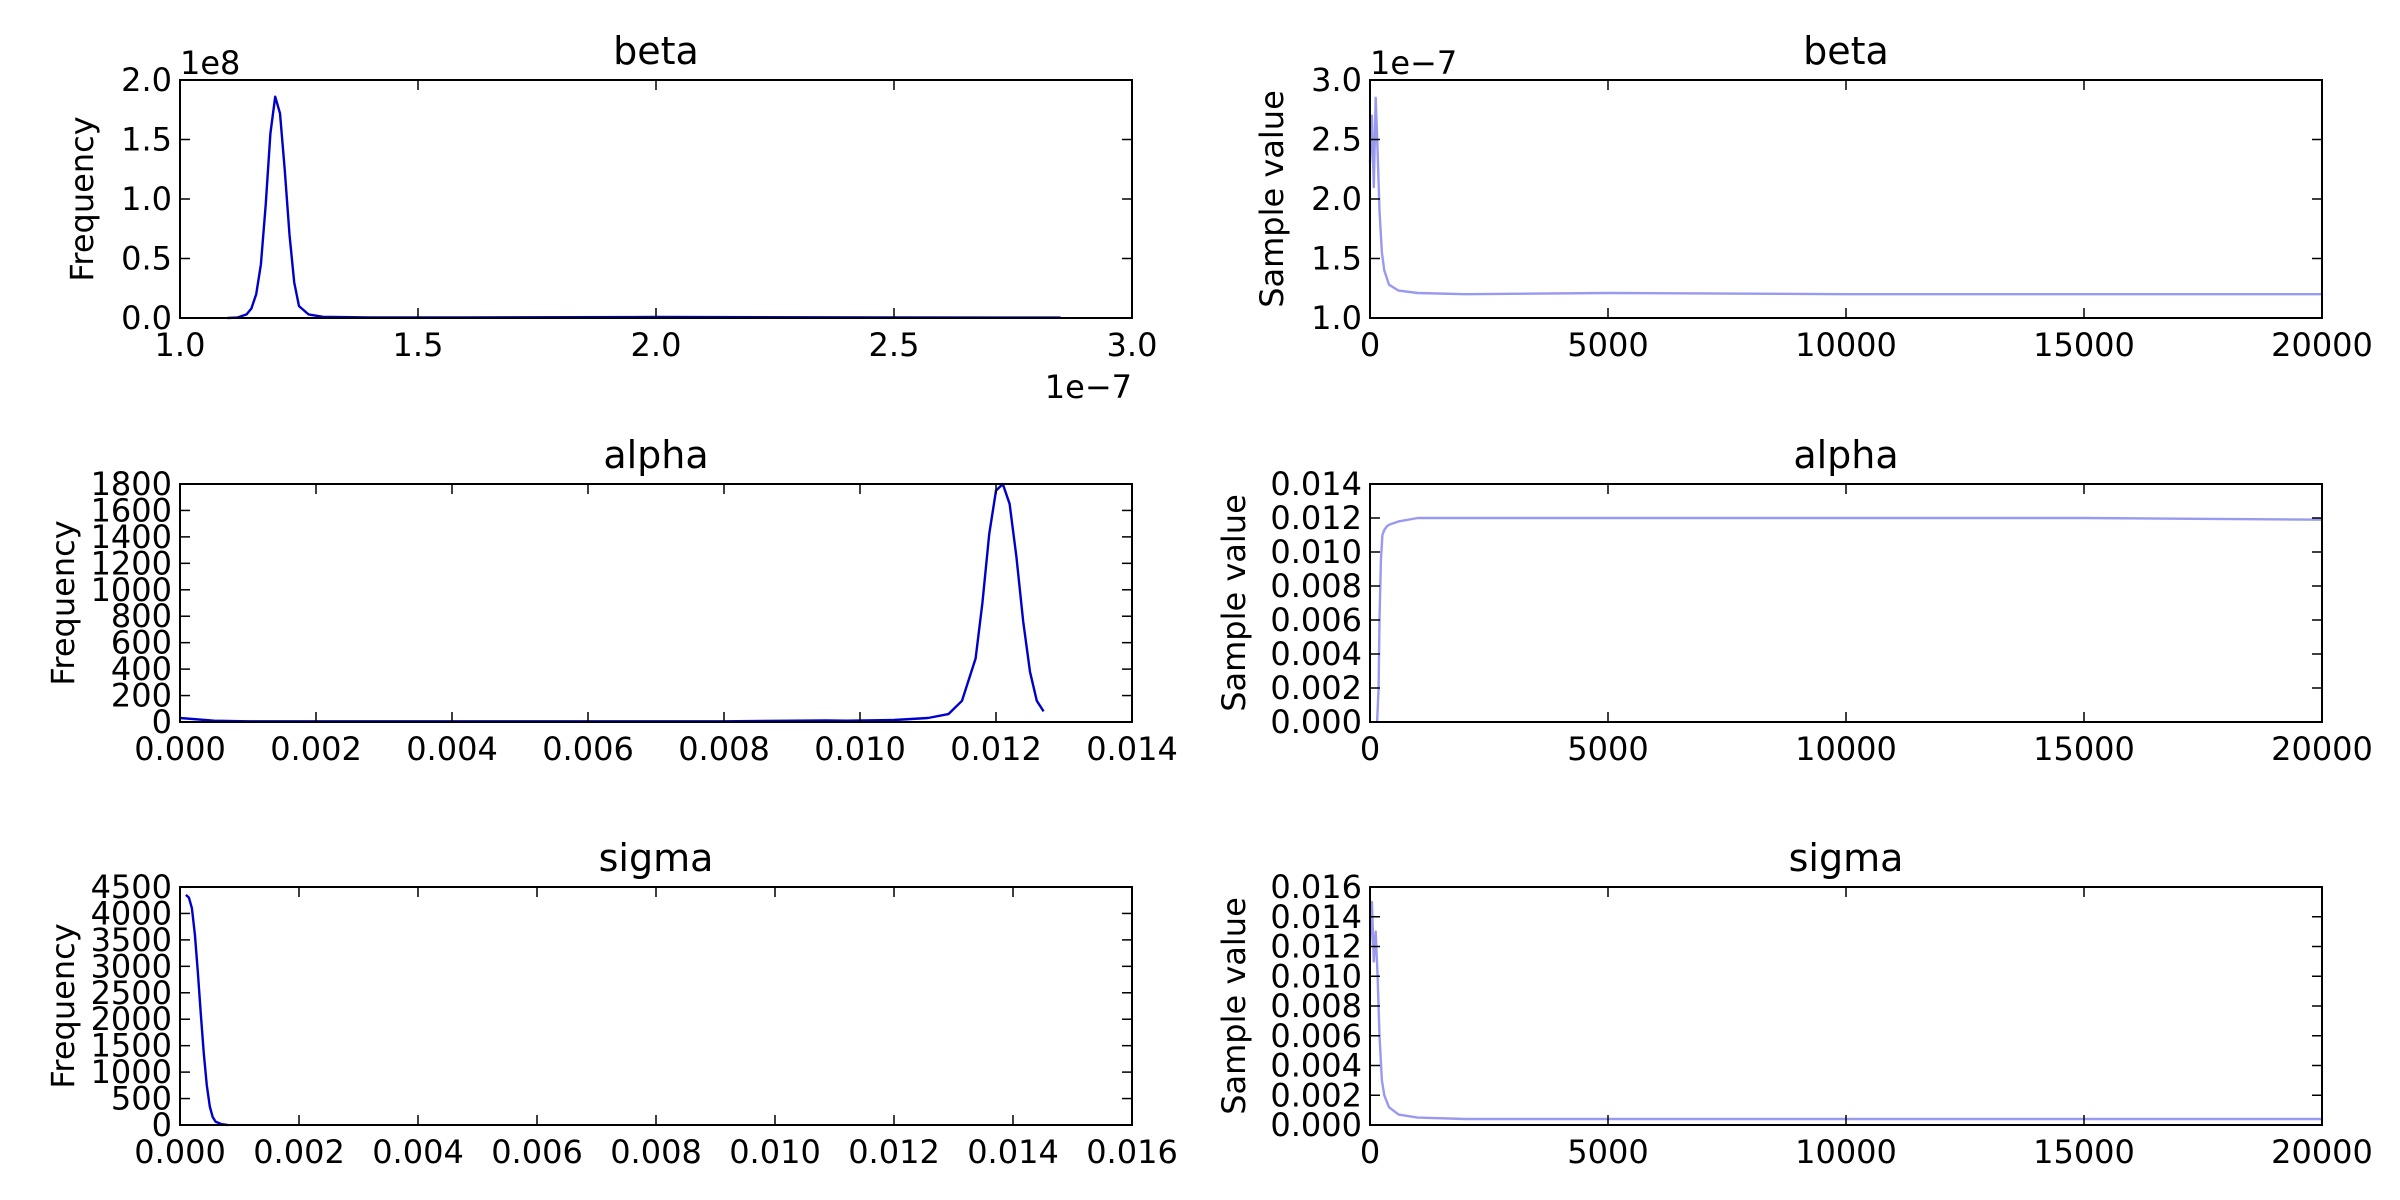 The width and height of the screenshot is (2400, 1200). What do you see at coordinates (1316, 947) in the screenshot?
I see `sigma-trace-y-tick-label: 0.012` at bounding box center [1316, 947].